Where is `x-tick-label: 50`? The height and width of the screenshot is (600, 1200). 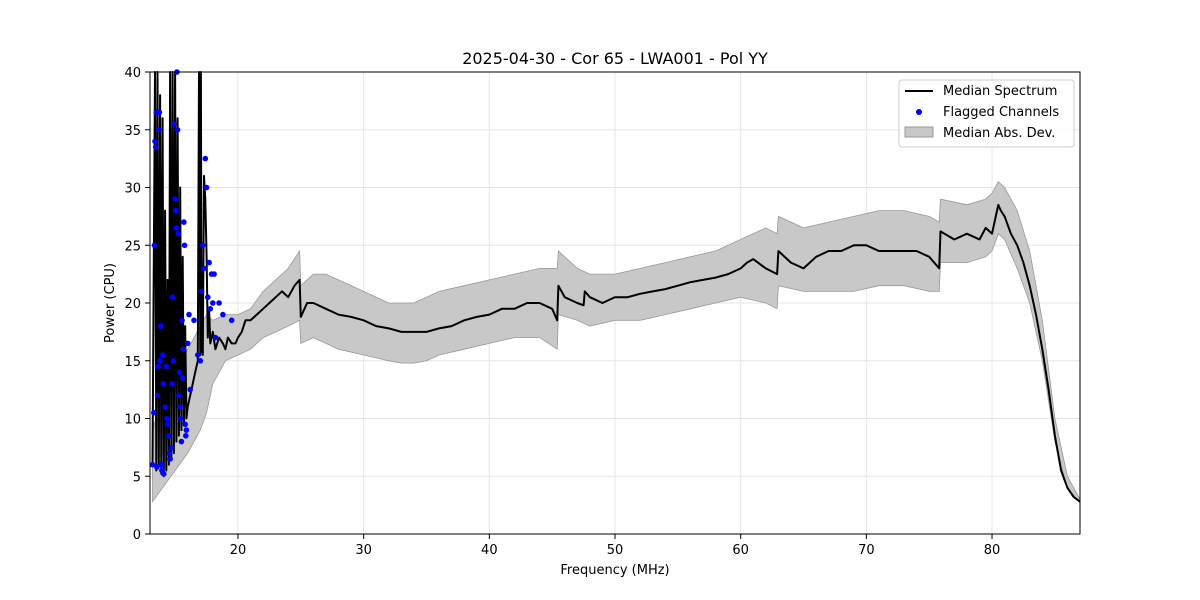 x-tick-label: 50 is located at coordinates (615, 550).